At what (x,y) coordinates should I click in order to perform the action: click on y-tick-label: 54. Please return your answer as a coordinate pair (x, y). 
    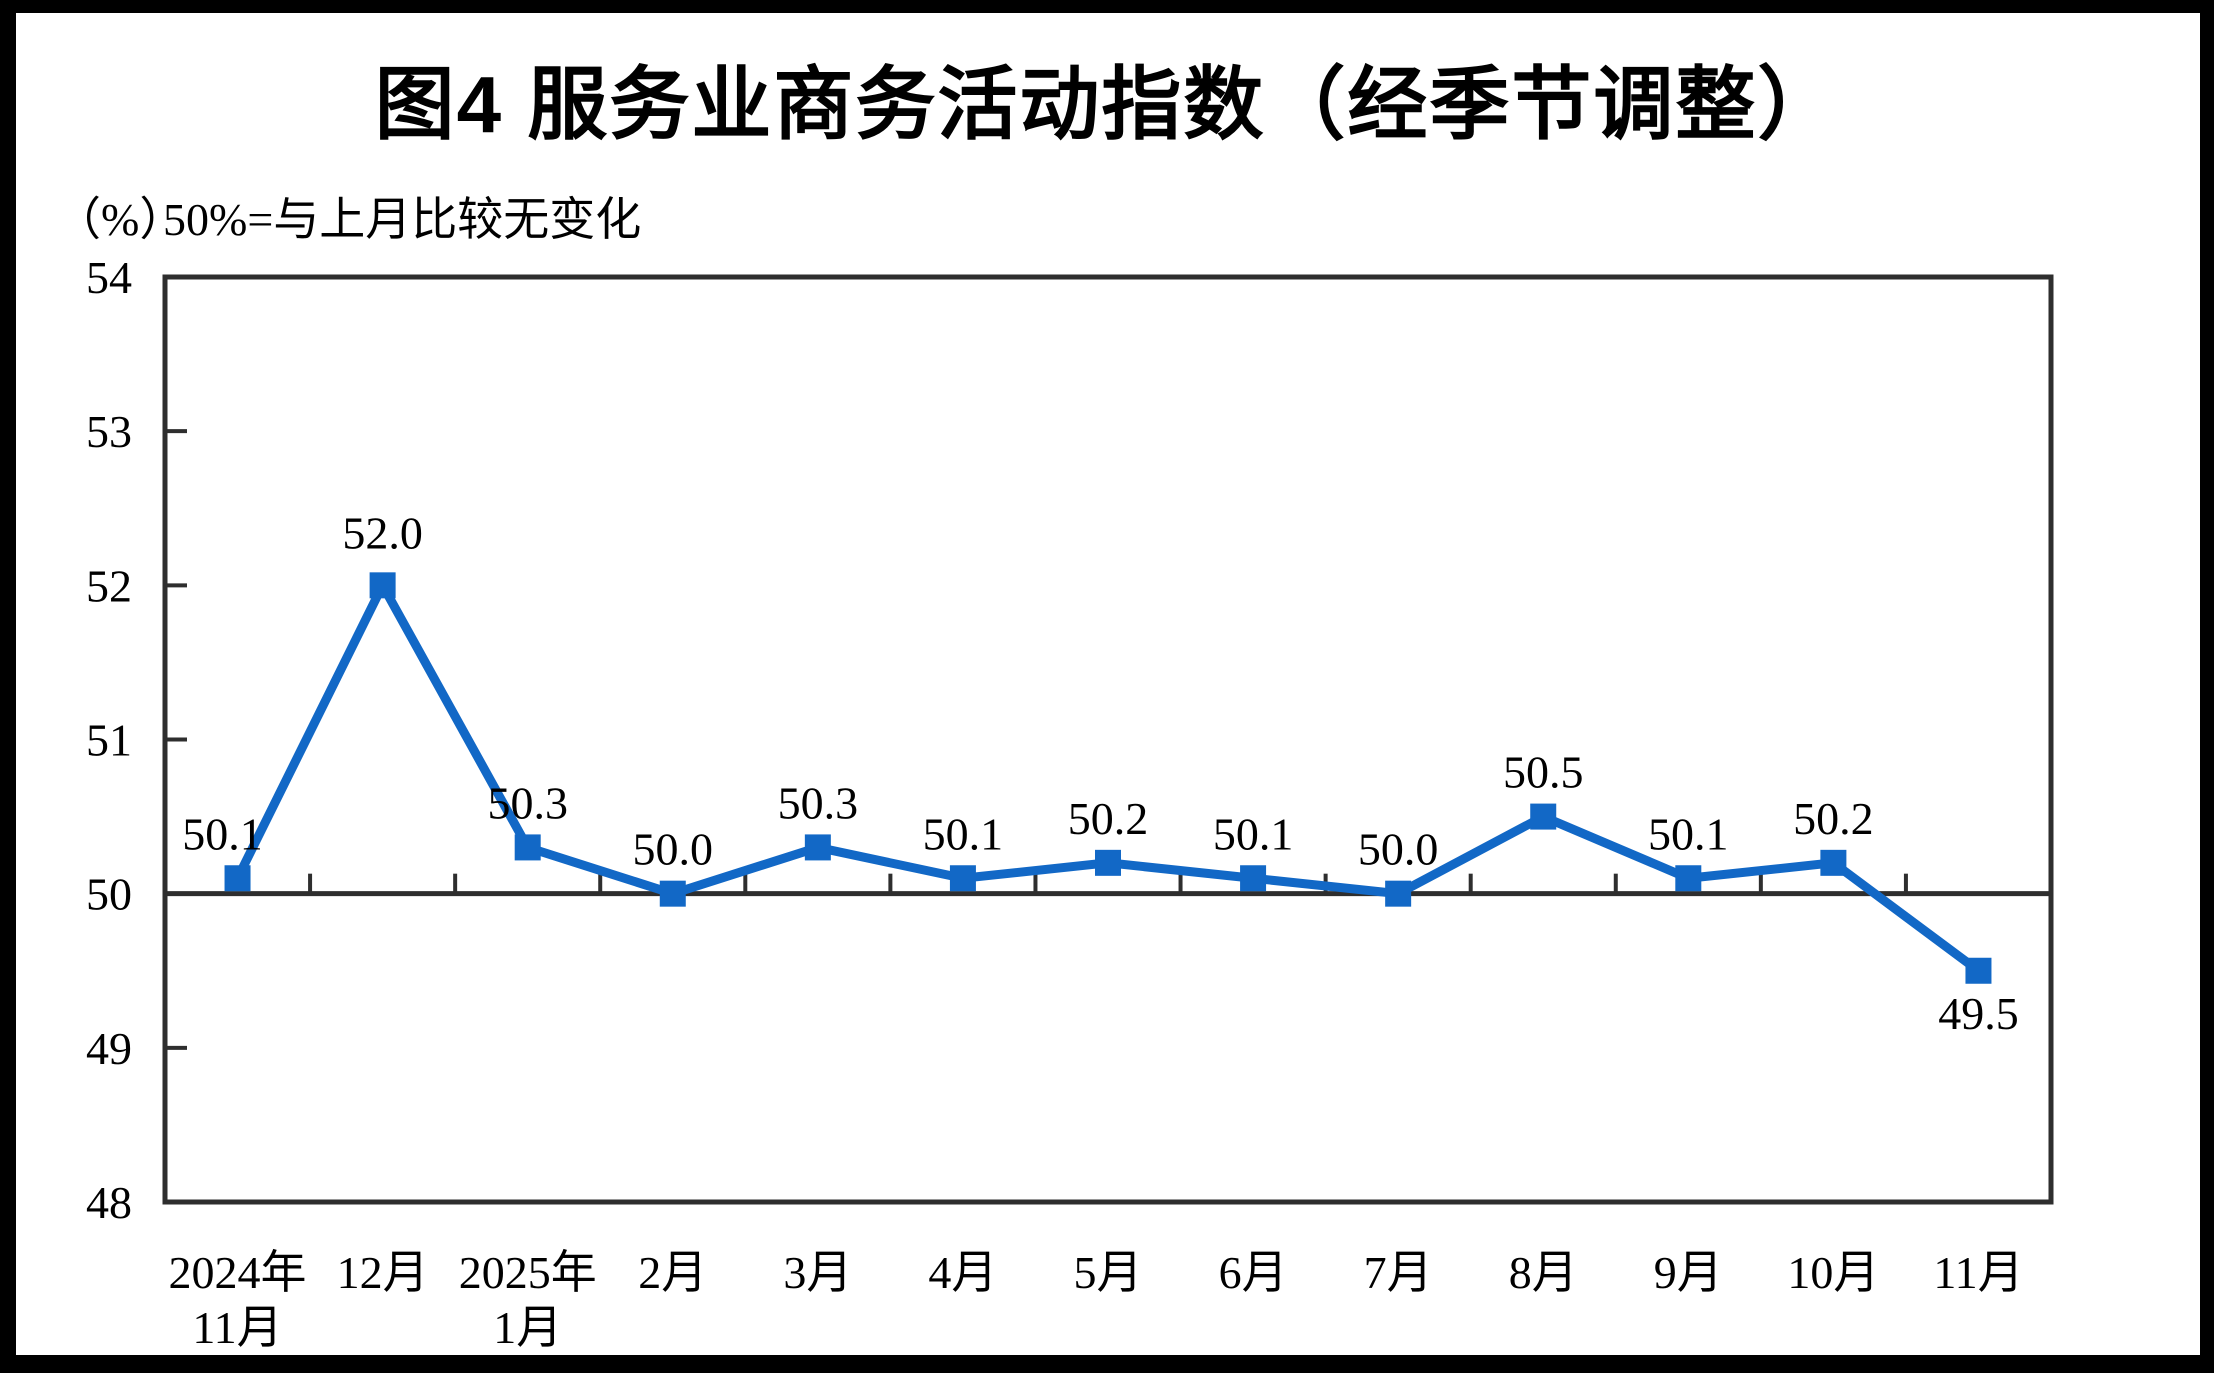
    Looking at the image, I should click on (109, 277).